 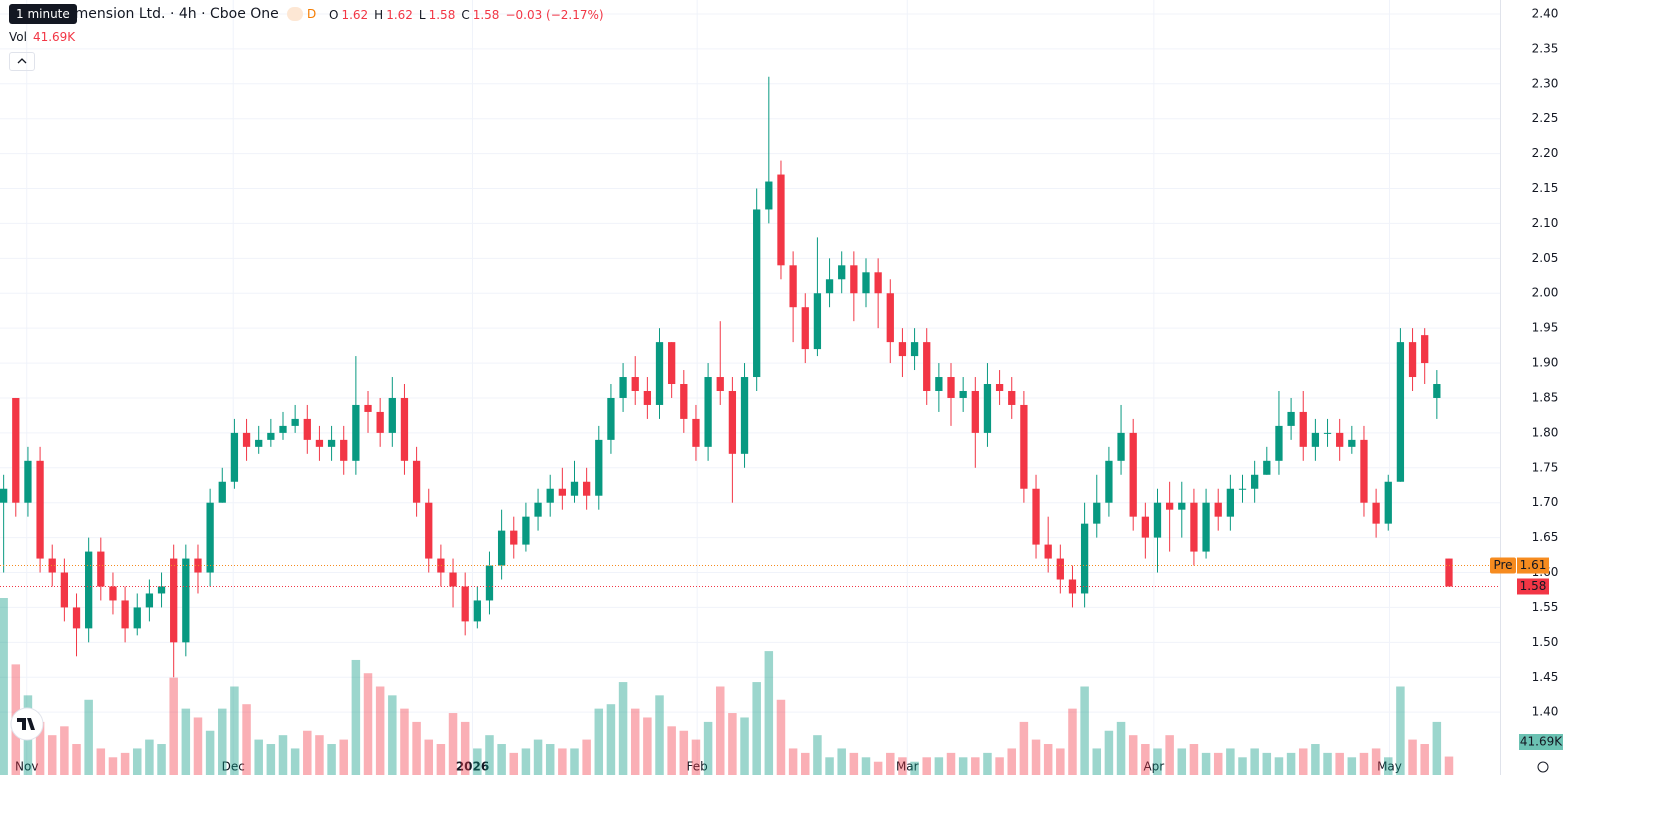 What do you see at coordinates (1545, 258) in the screenshot?
I see `y-tick-label: 2.05` at bounding box center [1545, 258].